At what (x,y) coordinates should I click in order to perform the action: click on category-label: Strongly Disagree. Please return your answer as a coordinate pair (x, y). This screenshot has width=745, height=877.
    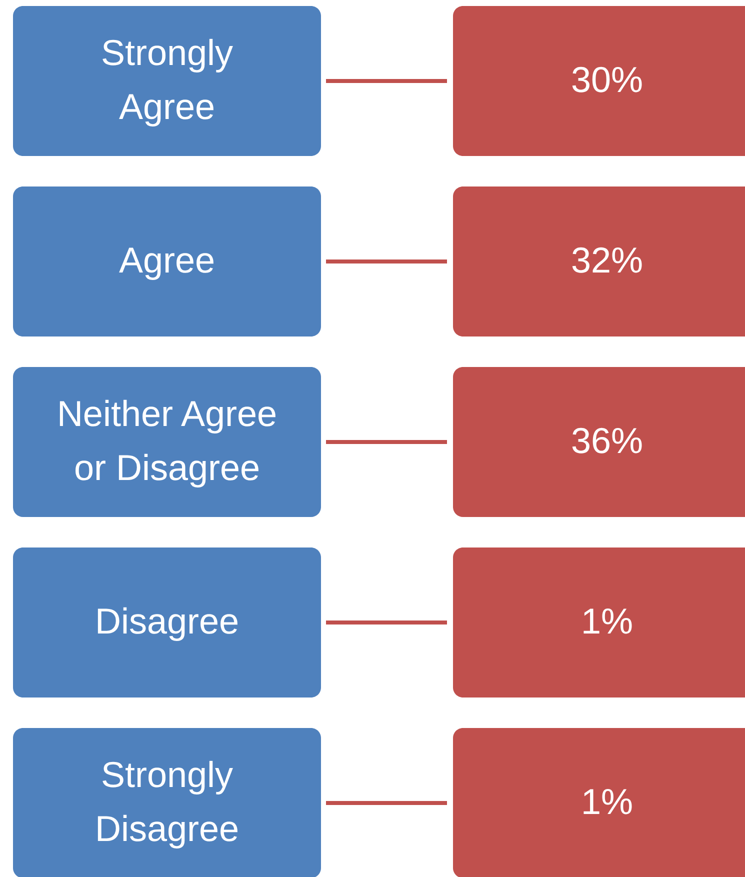
    Looking at the image, I should click on (167, 801).